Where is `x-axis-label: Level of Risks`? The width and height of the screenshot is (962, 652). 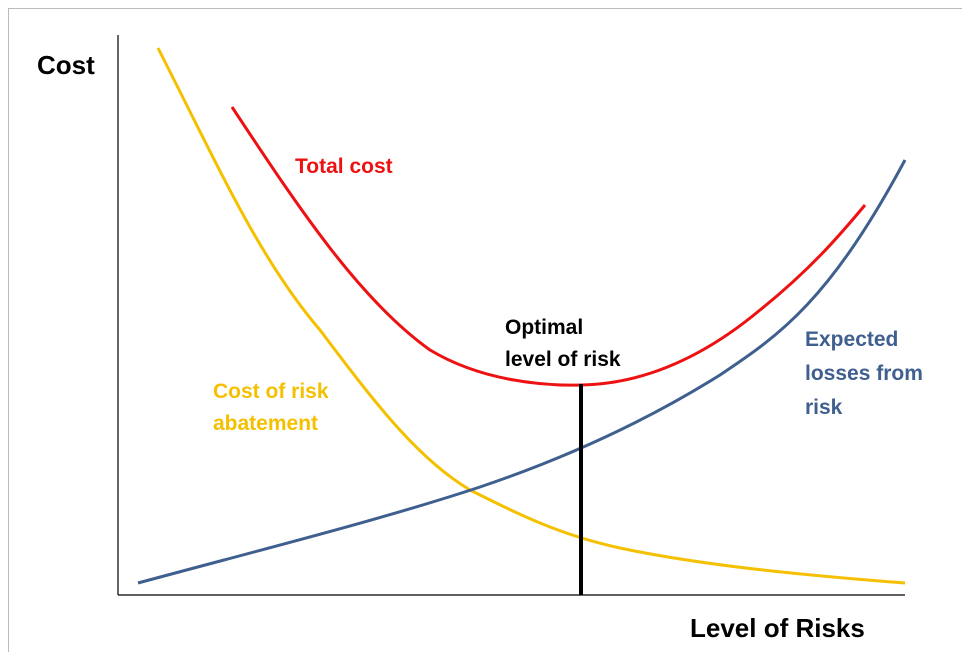
x-axis-label: Level of Risks is located at coordinates (777, 628).